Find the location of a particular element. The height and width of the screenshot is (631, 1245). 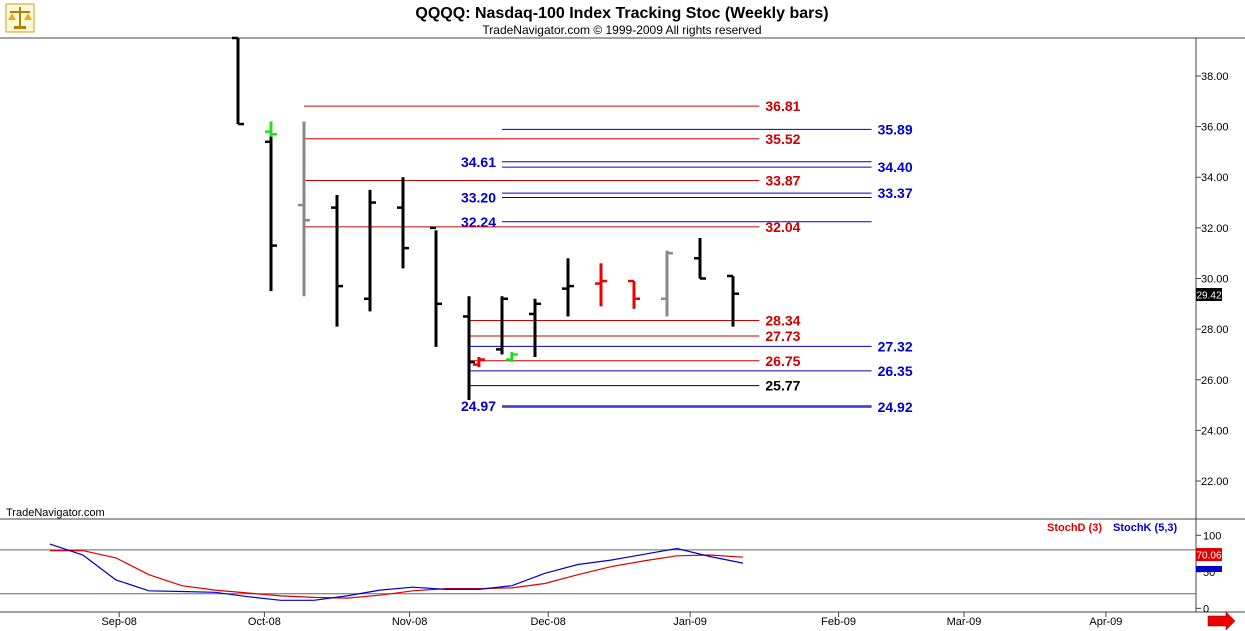

x-tick-label: Sep-08 is located at coordinates (118, 622).